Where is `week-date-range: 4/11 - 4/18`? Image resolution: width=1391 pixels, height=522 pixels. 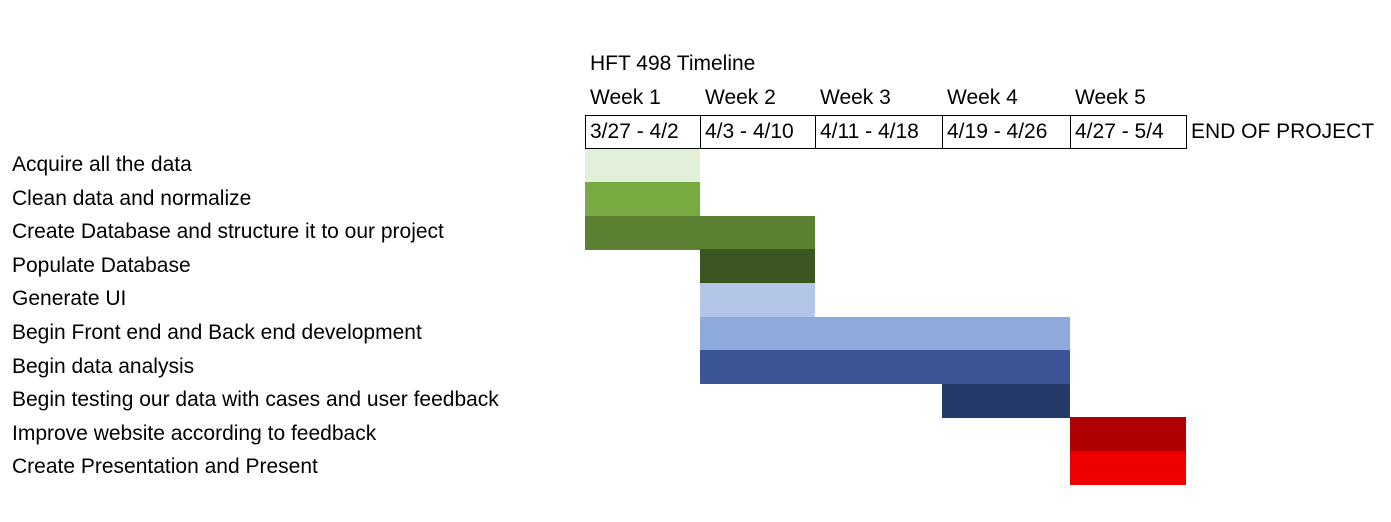 week-date-range: 4/11 - 4/18 is located at coordinates (879, 132).